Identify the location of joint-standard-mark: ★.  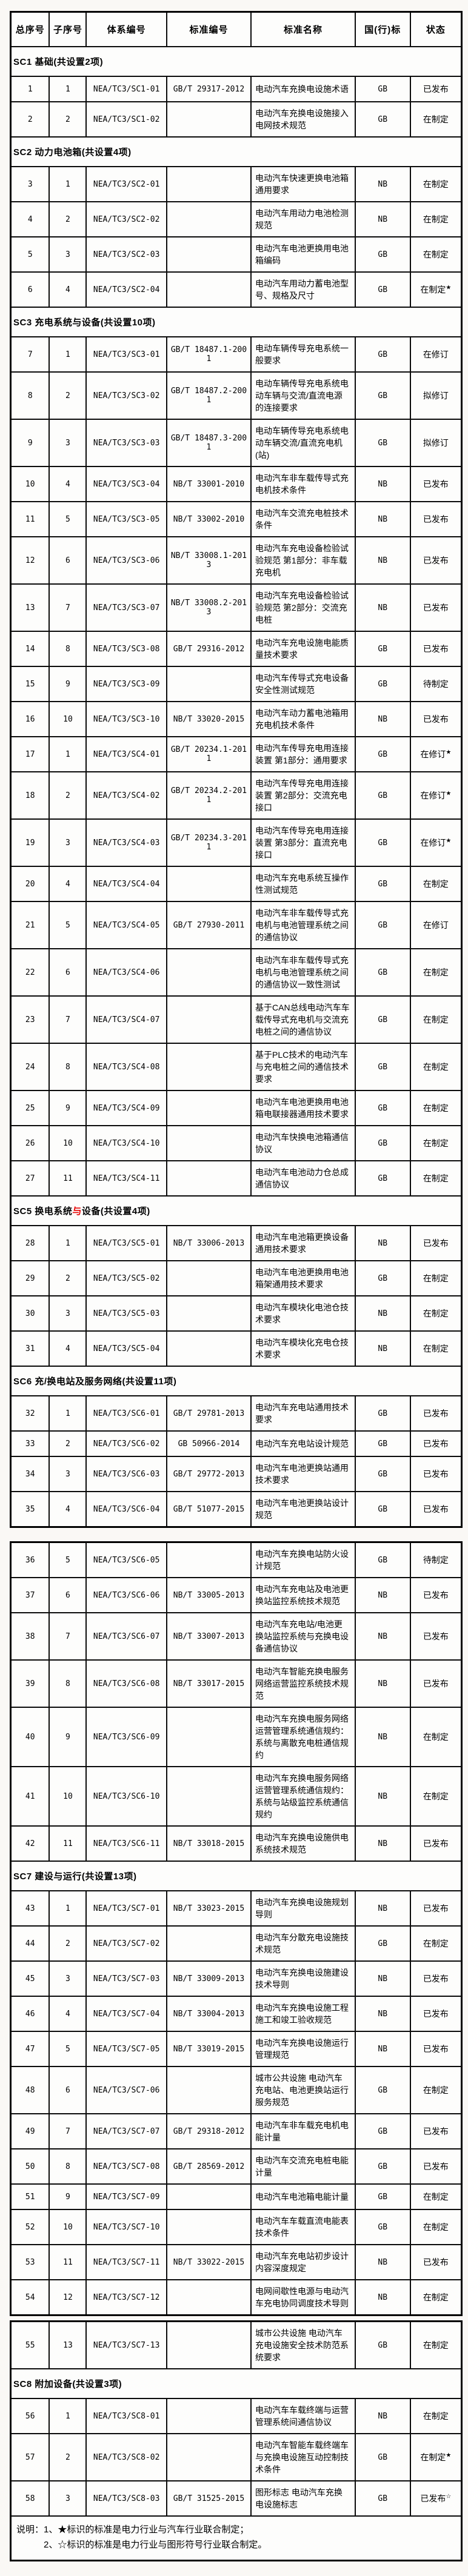
(449, 2455).